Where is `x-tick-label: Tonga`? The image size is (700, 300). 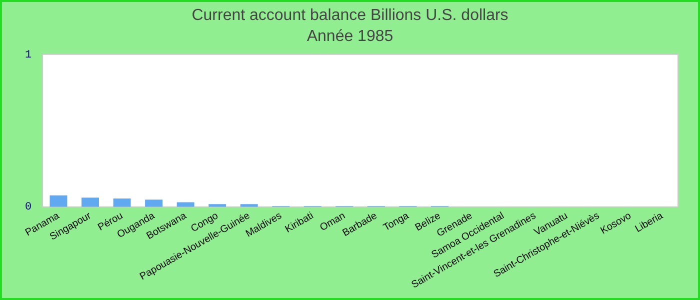
x-tick-label: Tonga is located at coordinates (397, 222).